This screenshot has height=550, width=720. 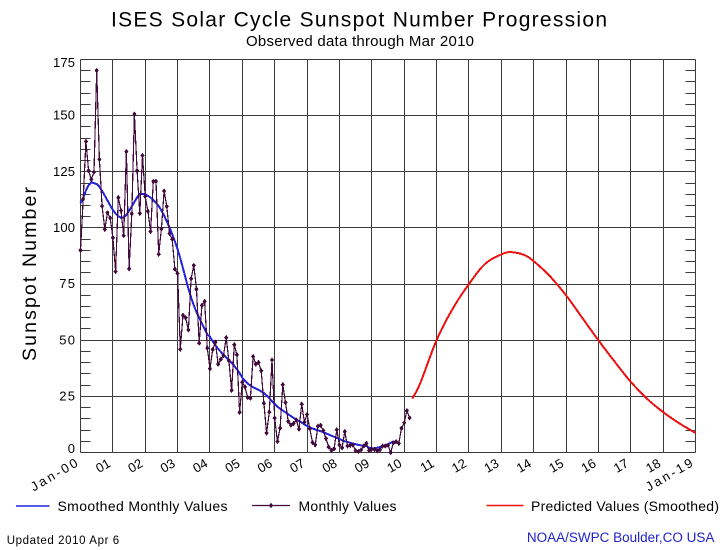 I want to click on svg-text: Observed data through Mar 2010, so click(x=360, y=41).